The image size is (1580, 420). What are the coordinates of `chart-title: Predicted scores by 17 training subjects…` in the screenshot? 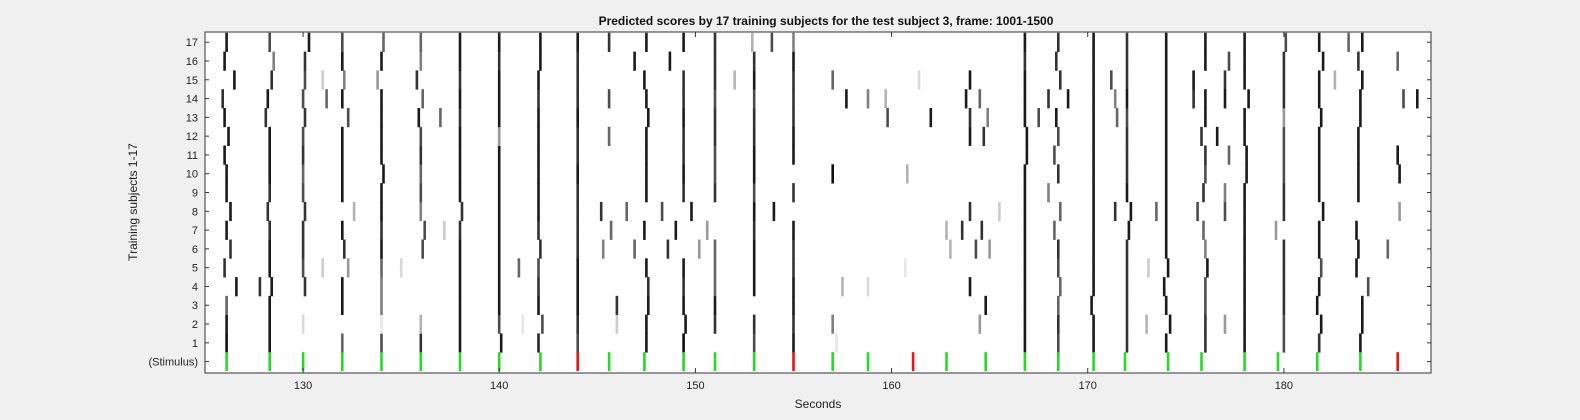 It's located at (826, 21).